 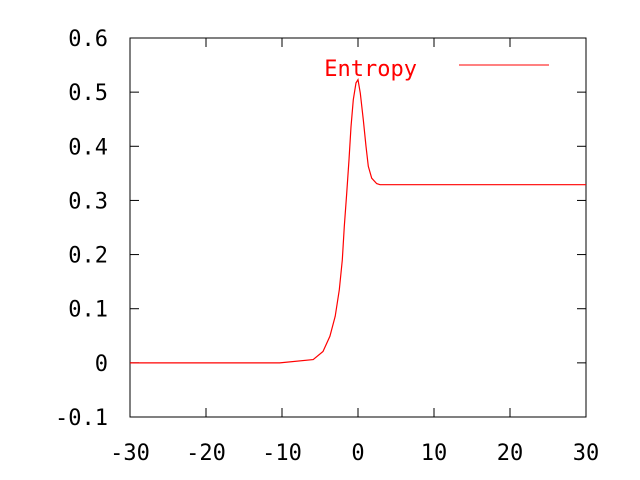 I want to click on x-tick-label: -20, so click(x=206, y=453).